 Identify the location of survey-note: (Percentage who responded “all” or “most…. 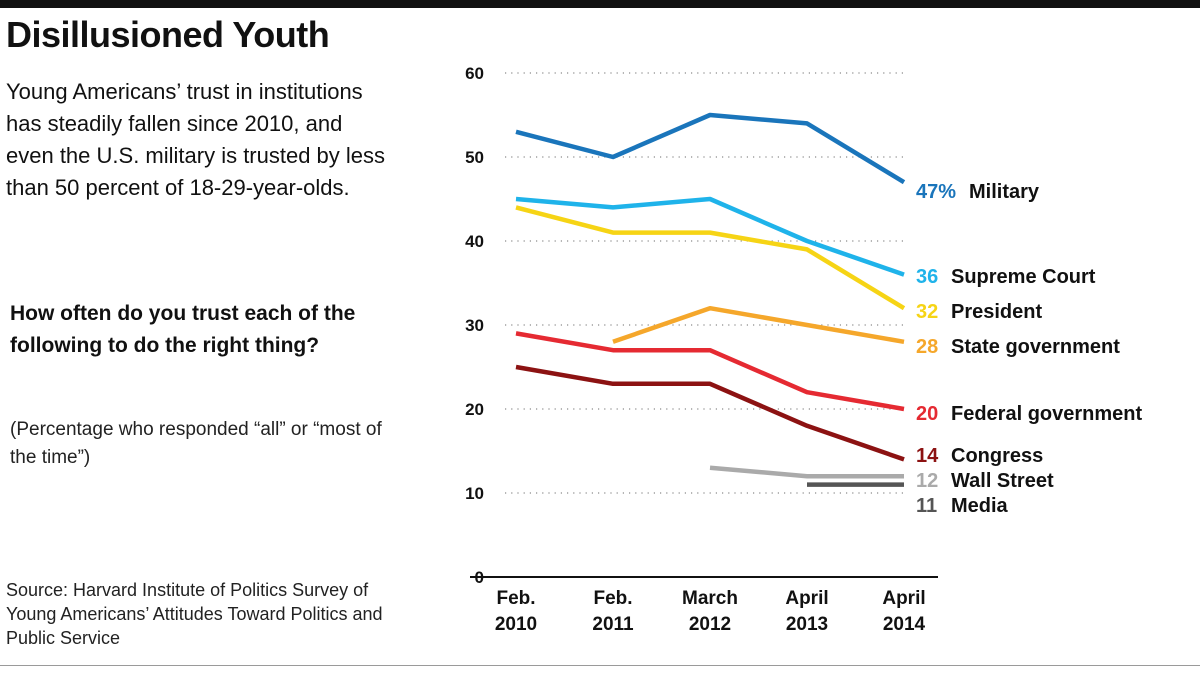
(196, 443).